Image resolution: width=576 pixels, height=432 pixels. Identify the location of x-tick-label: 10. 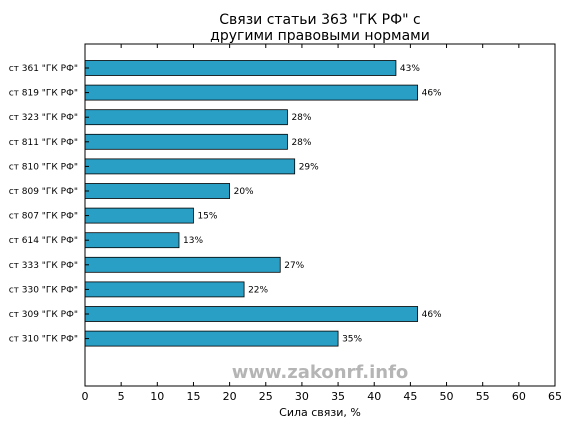
(157, 396).